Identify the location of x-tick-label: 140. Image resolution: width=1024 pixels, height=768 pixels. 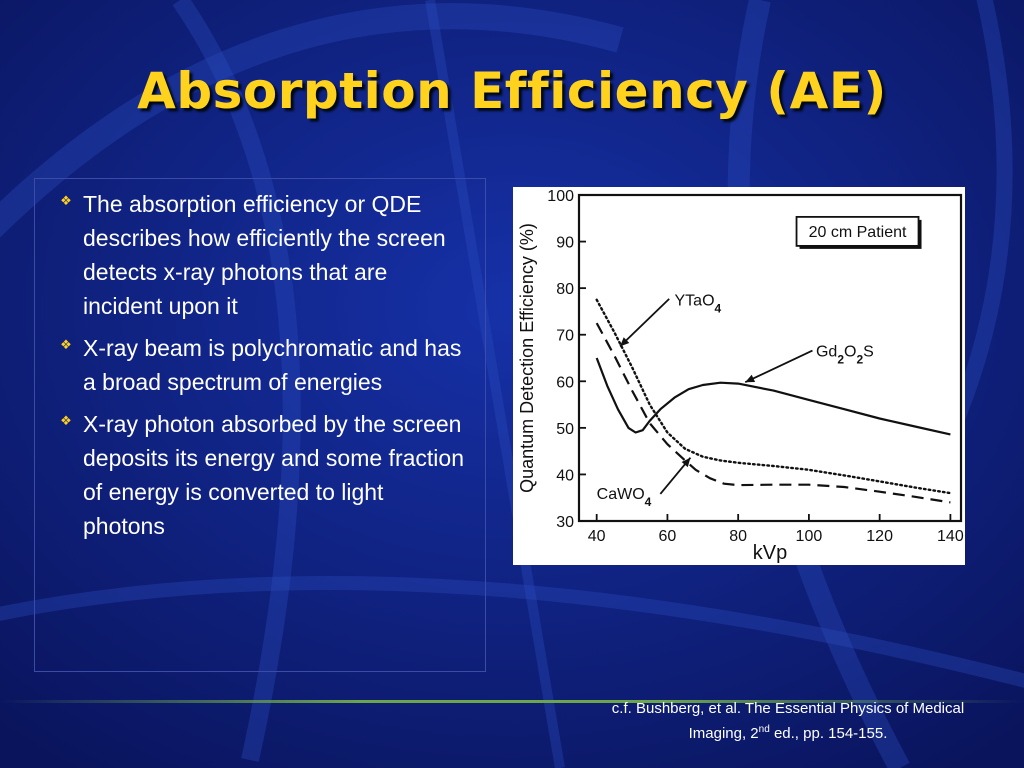
(950, 536).